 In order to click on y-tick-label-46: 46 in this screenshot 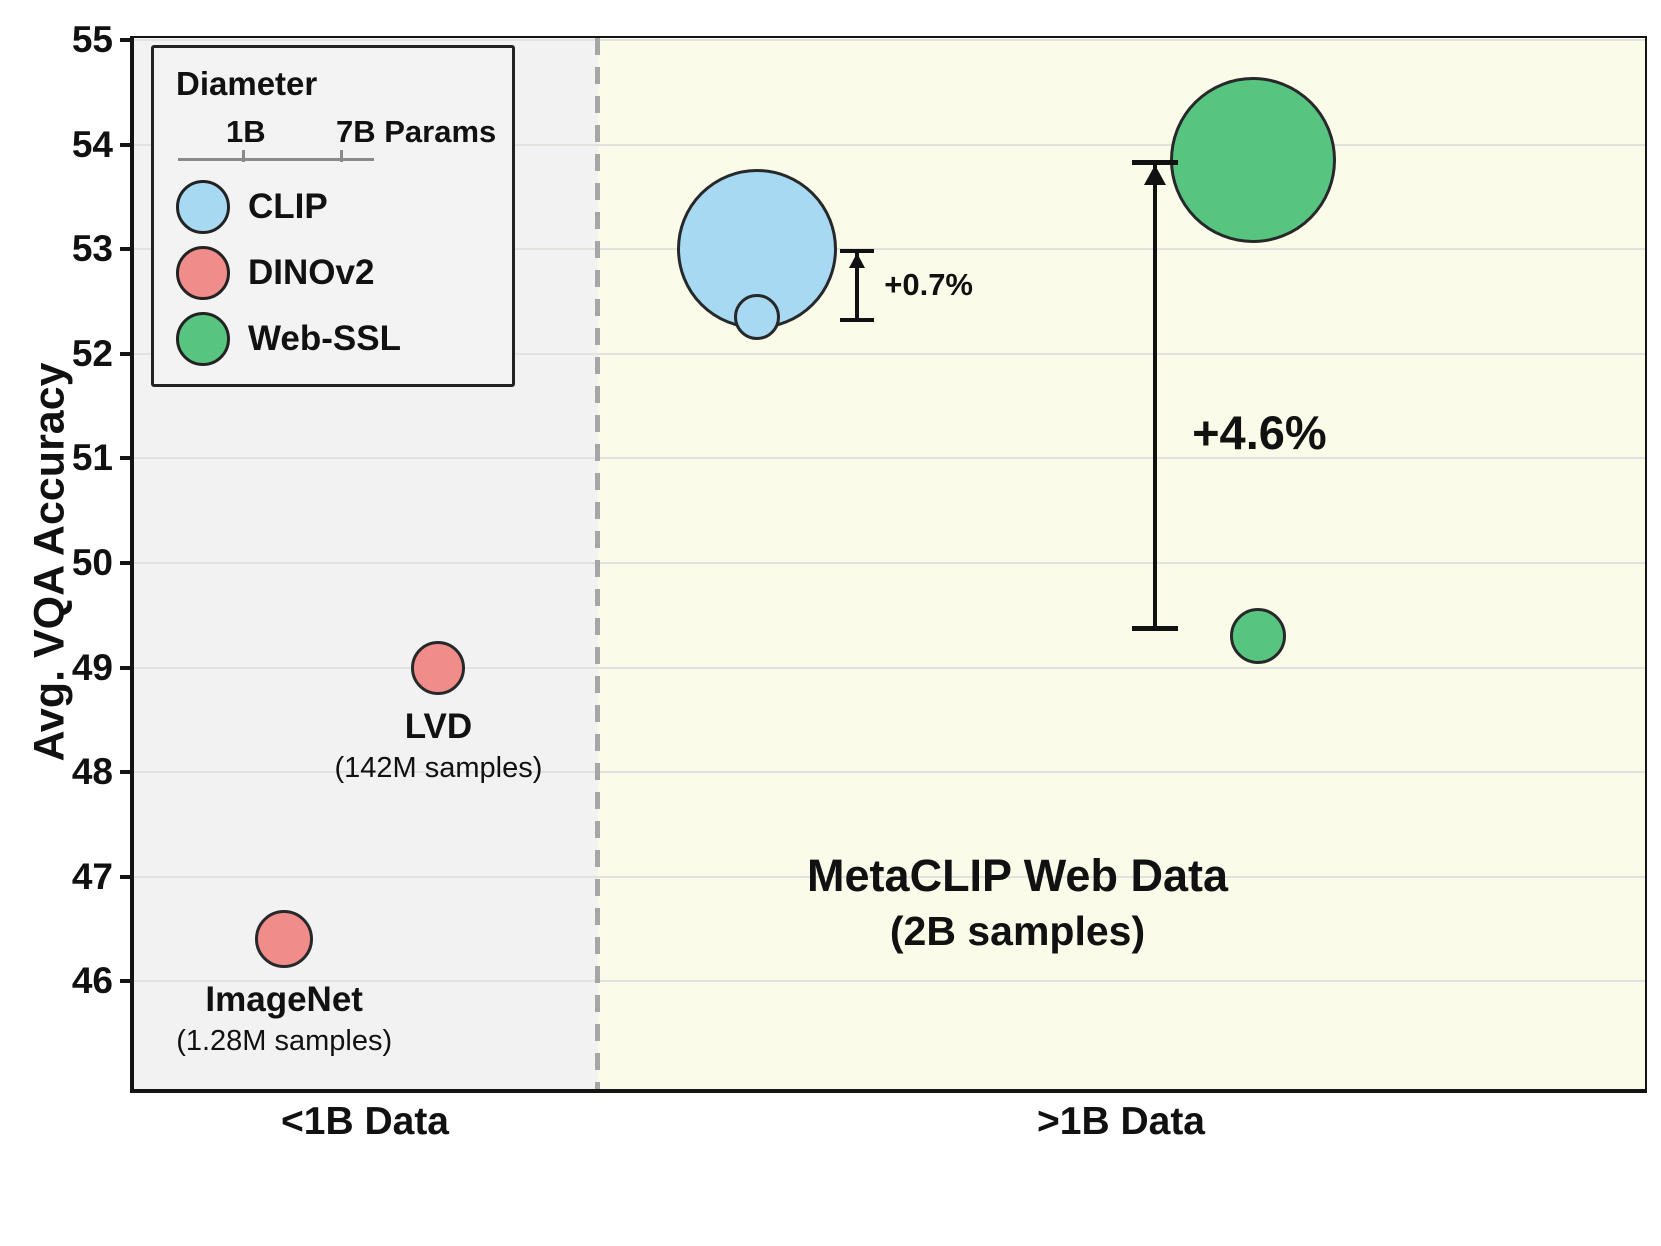, I will do `click(92, 981)`.